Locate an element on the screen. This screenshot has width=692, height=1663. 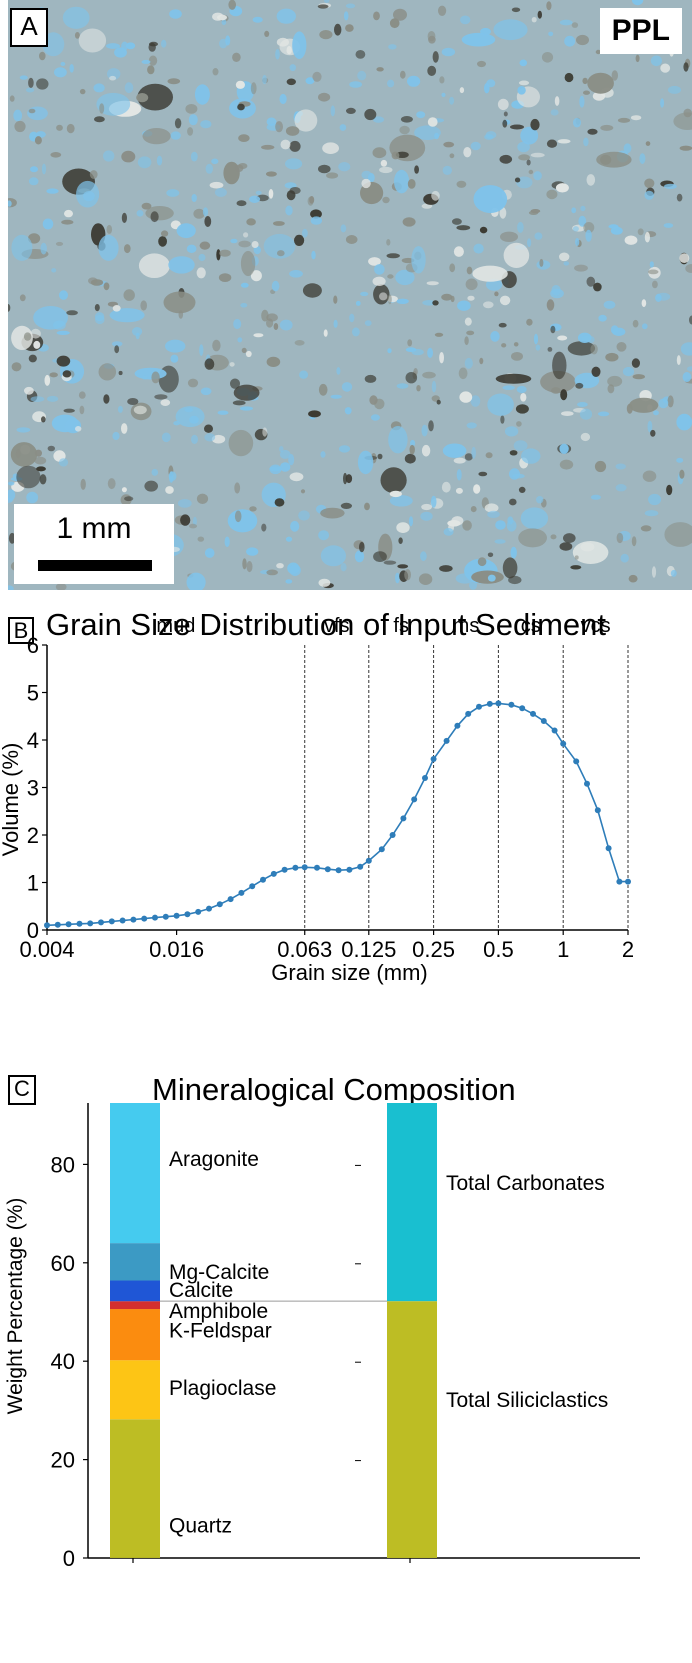
bar-segment-mg-calcite is located at coordinates (135, 1262).